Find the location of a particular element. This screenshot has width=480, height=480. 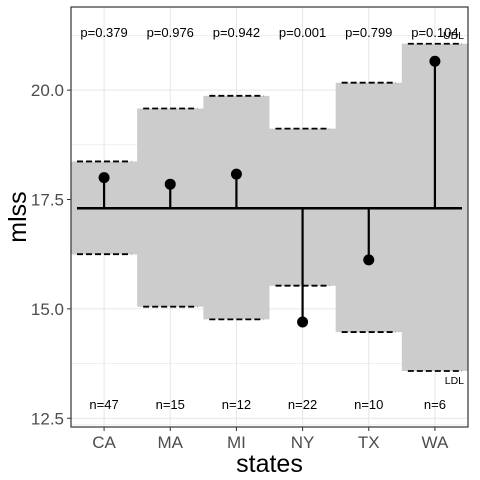

sample-size-label: n=47 is located at coordinates (103, 404).